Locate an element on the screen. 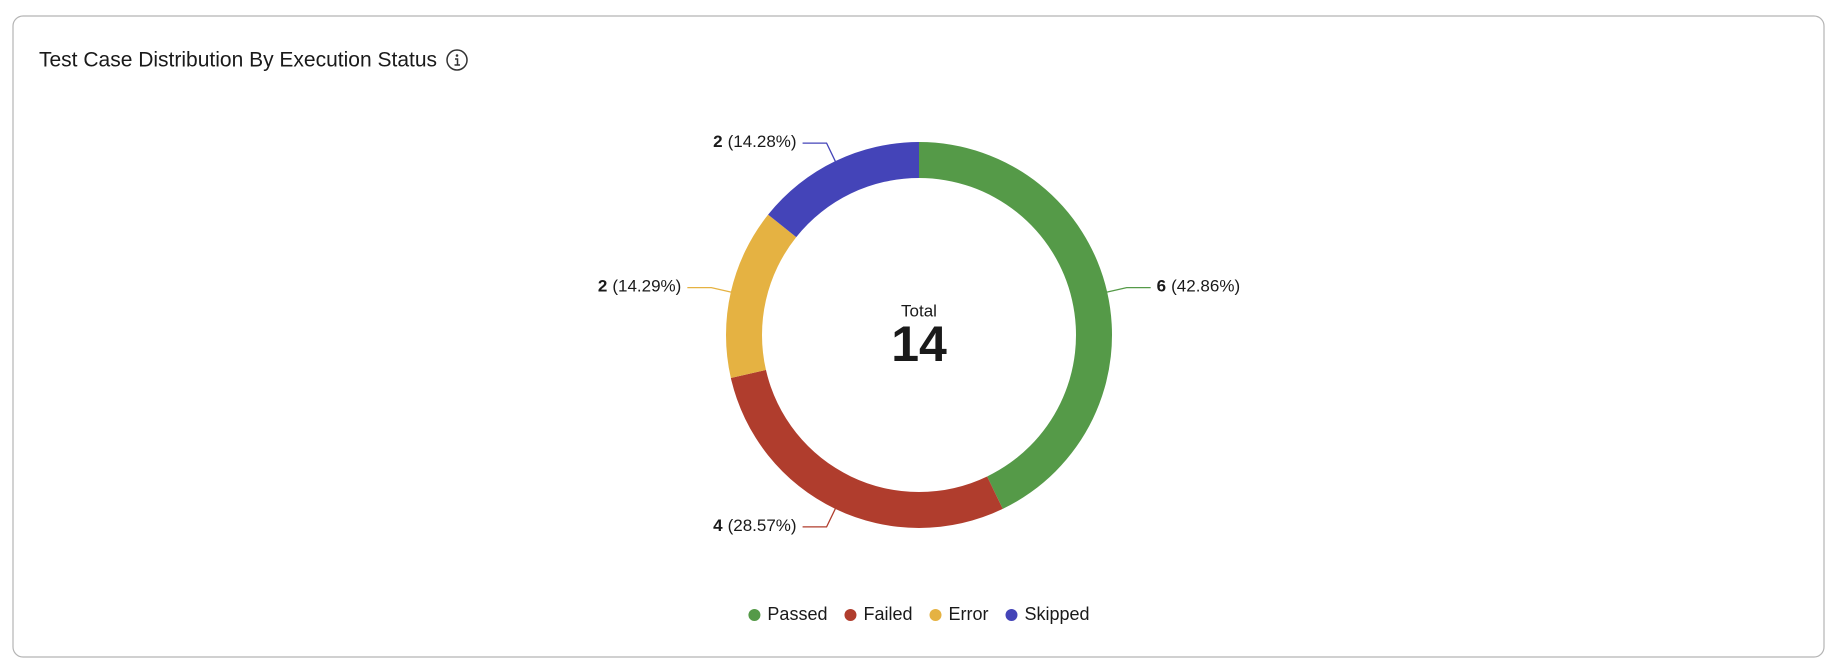  info-icon is located at coordinates (457, 60).